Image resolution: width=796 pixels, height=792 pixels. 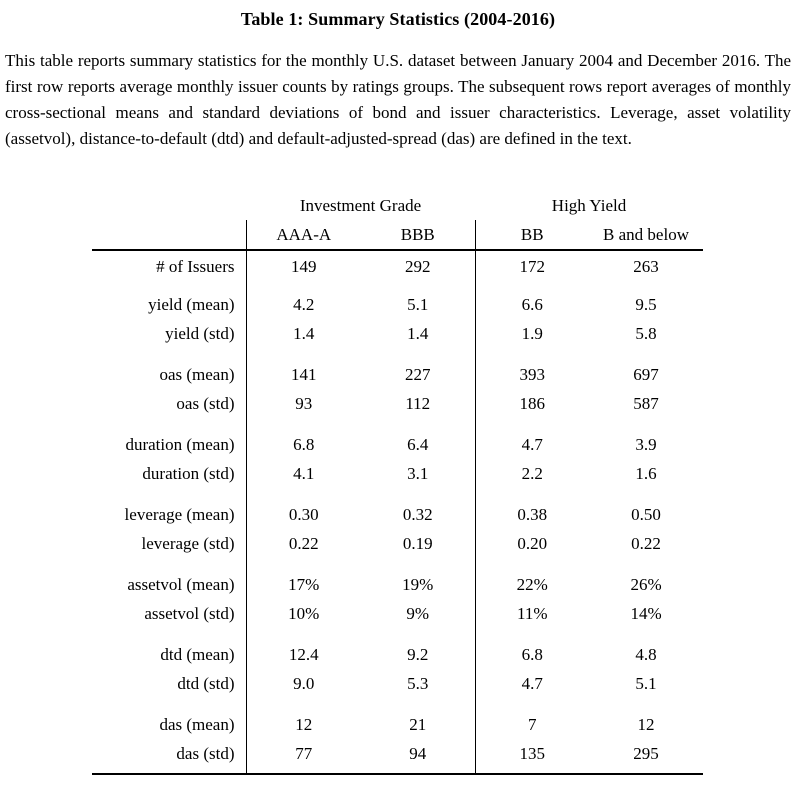 I want to click on table-row: yield (mean) 4.2 5.1 6.6 9.5, so click(x=397, y=304).